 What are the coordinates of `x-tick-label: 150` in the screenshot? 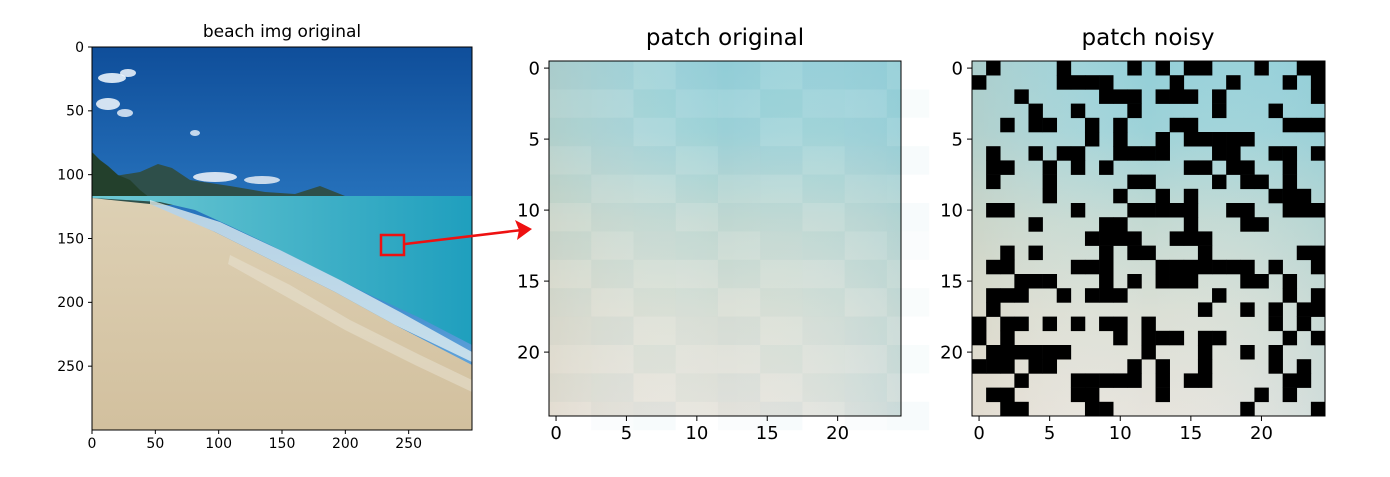 It's located at (282, 444).